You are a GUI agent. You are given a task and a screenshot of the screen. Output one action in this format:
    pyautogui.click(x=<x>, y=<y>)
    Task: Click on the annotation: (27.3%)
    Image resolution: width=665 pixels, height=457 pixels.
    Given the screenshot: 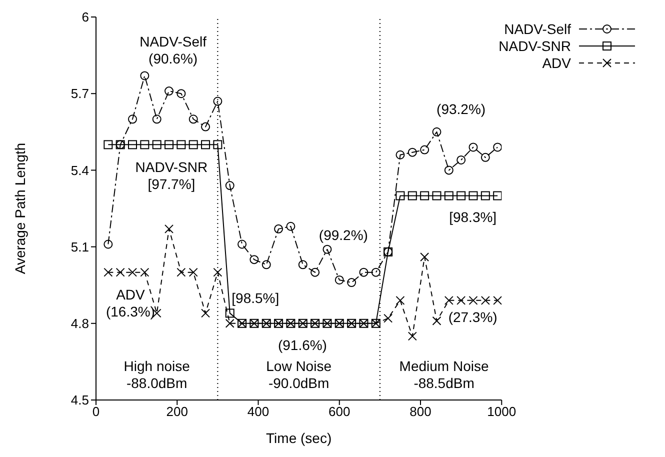 What is the action you would take?
    pyautogui.click(x=473, y=316)
    